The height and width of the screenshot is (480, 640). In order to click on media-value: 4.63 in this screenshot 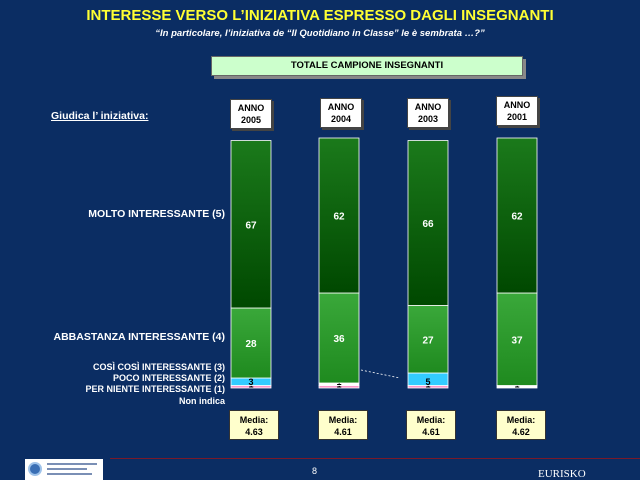, I will do `click(254, 432)`.